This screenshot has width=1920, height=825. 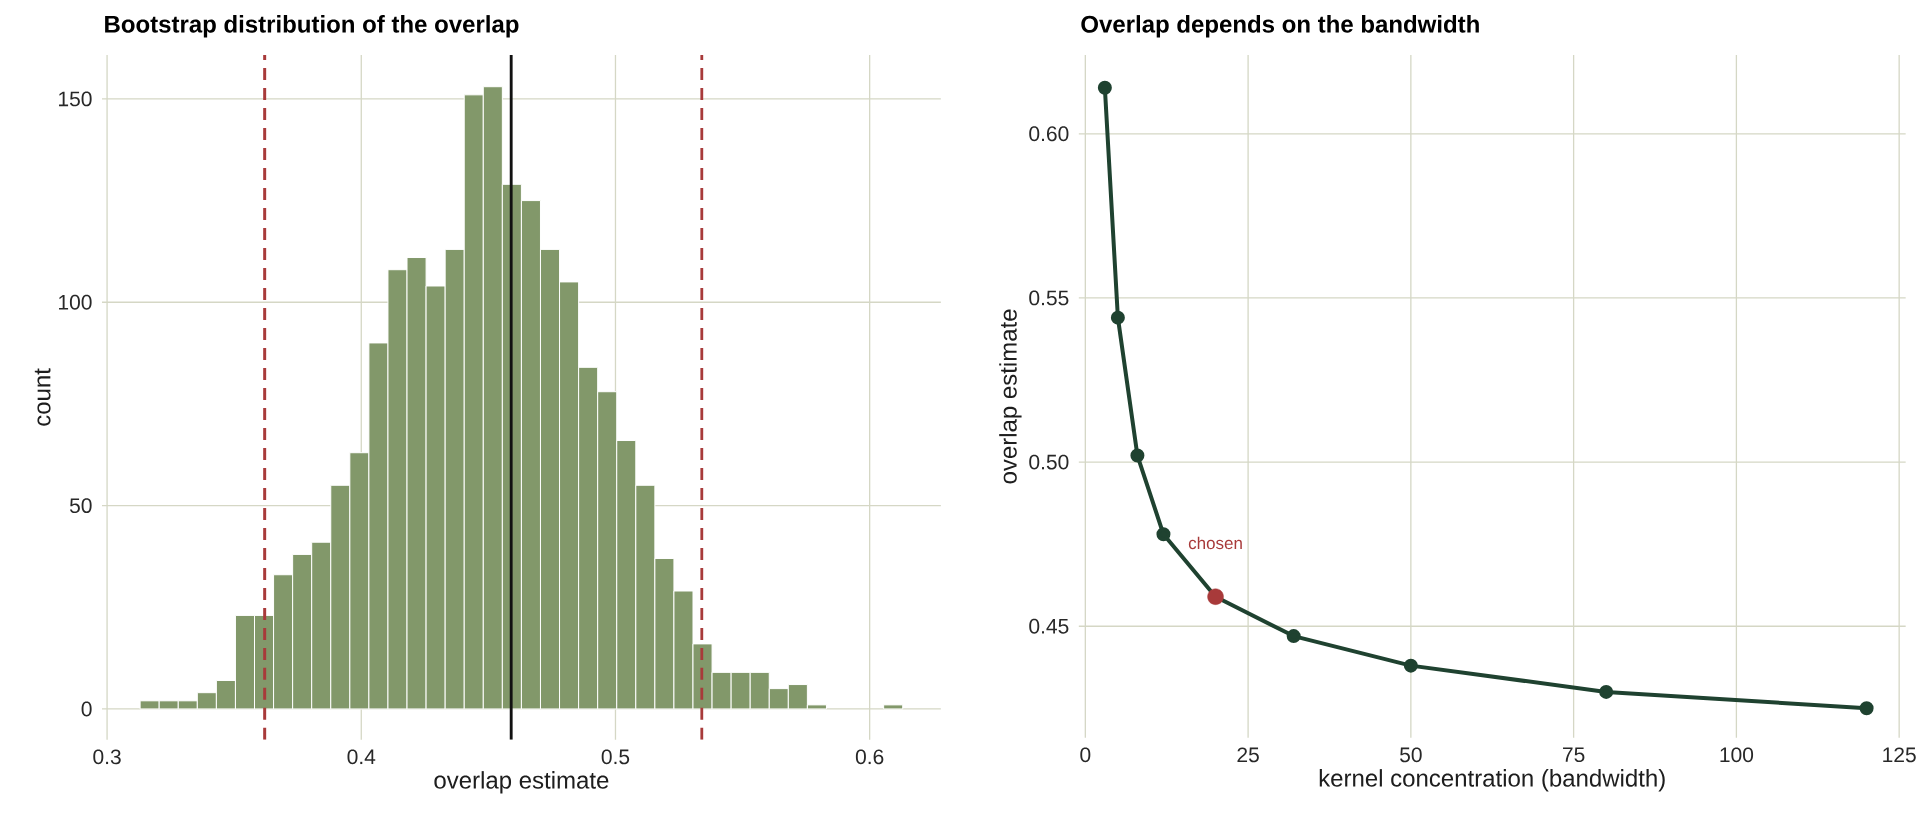 I want to click on chart-title: Overlap depends on the bandwidth, so click(x=1280, y=26).